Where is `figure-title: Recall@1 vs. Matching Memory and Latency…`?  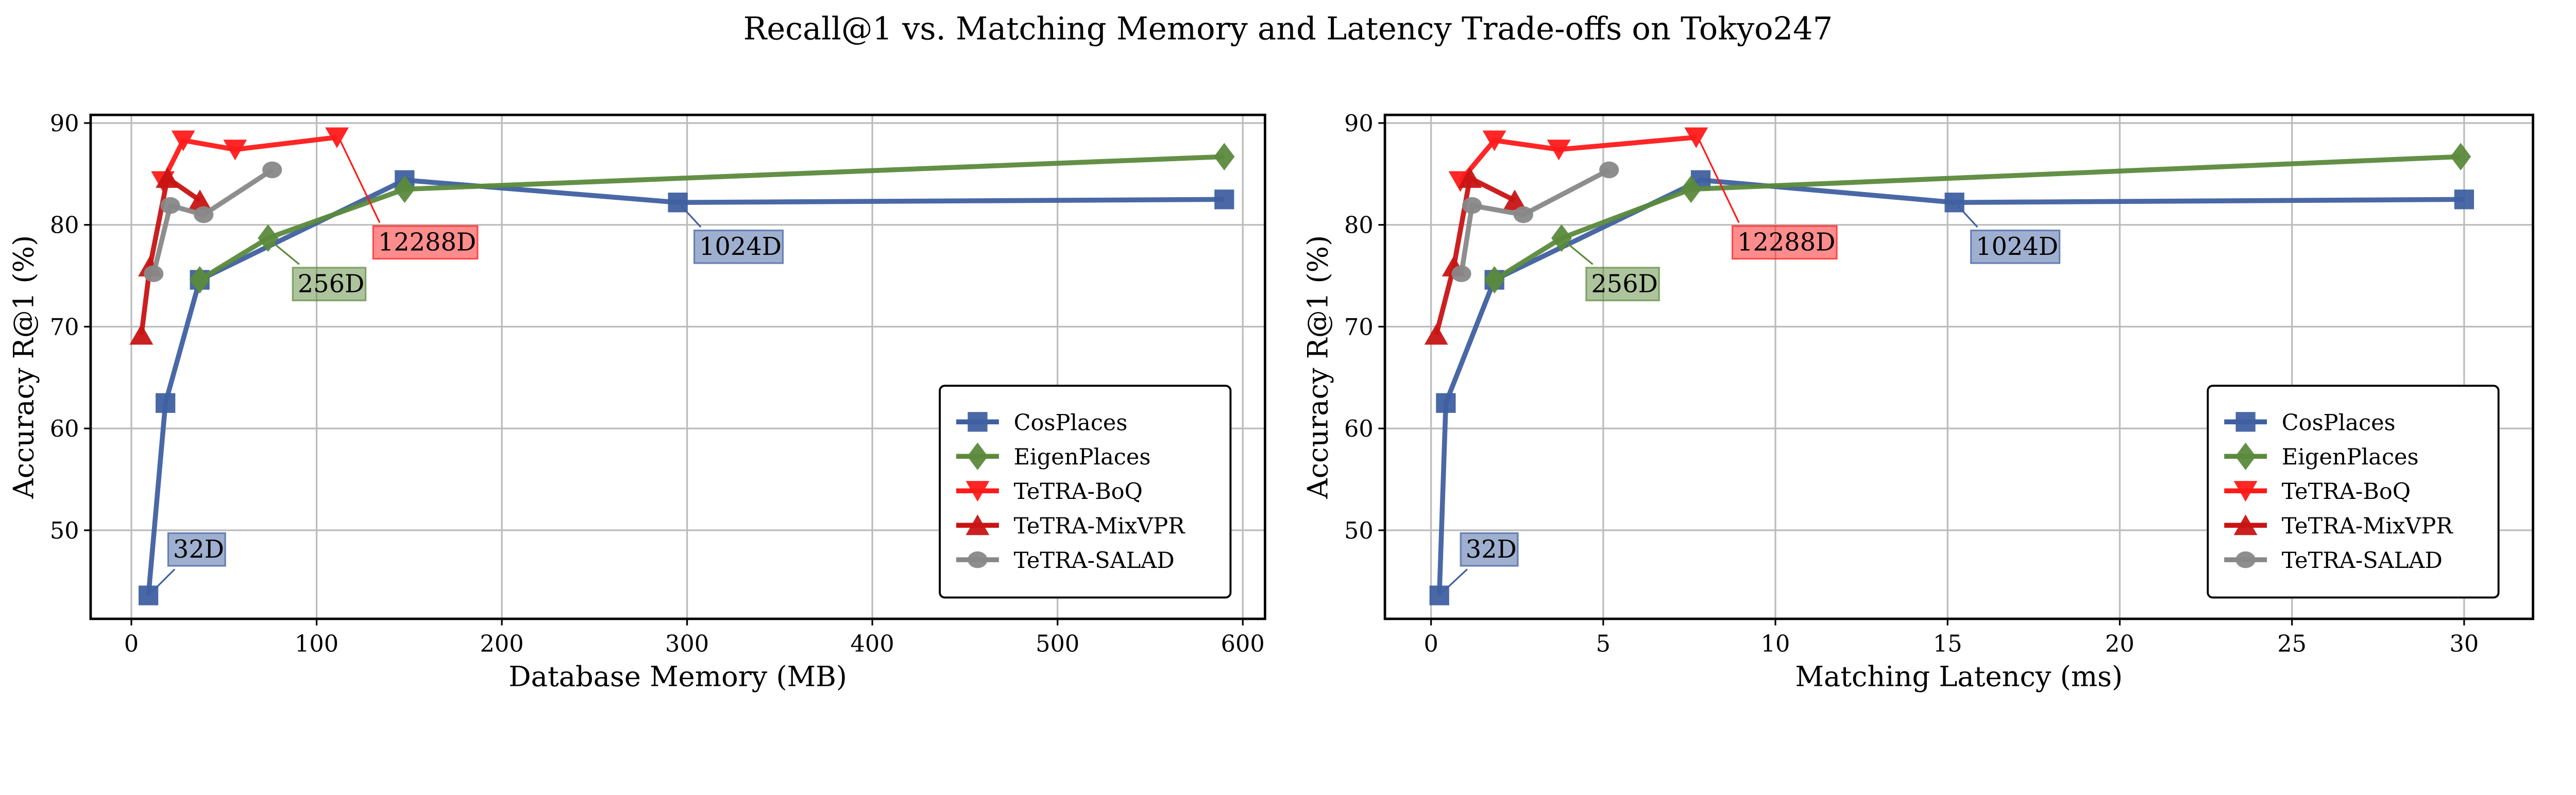 figure-title: Recall@1 vs. Matching Memory and Latency… is located at coordinates (1288, 29).